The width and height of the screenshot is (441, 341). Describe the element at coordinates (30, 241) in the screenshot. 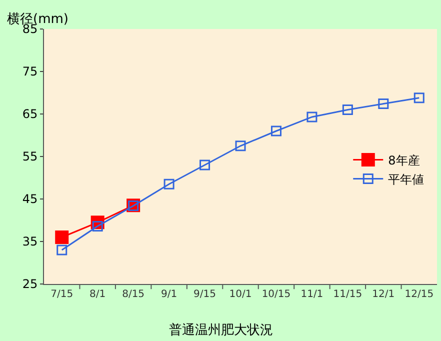

I see `y-tick-label: 35` at that location.